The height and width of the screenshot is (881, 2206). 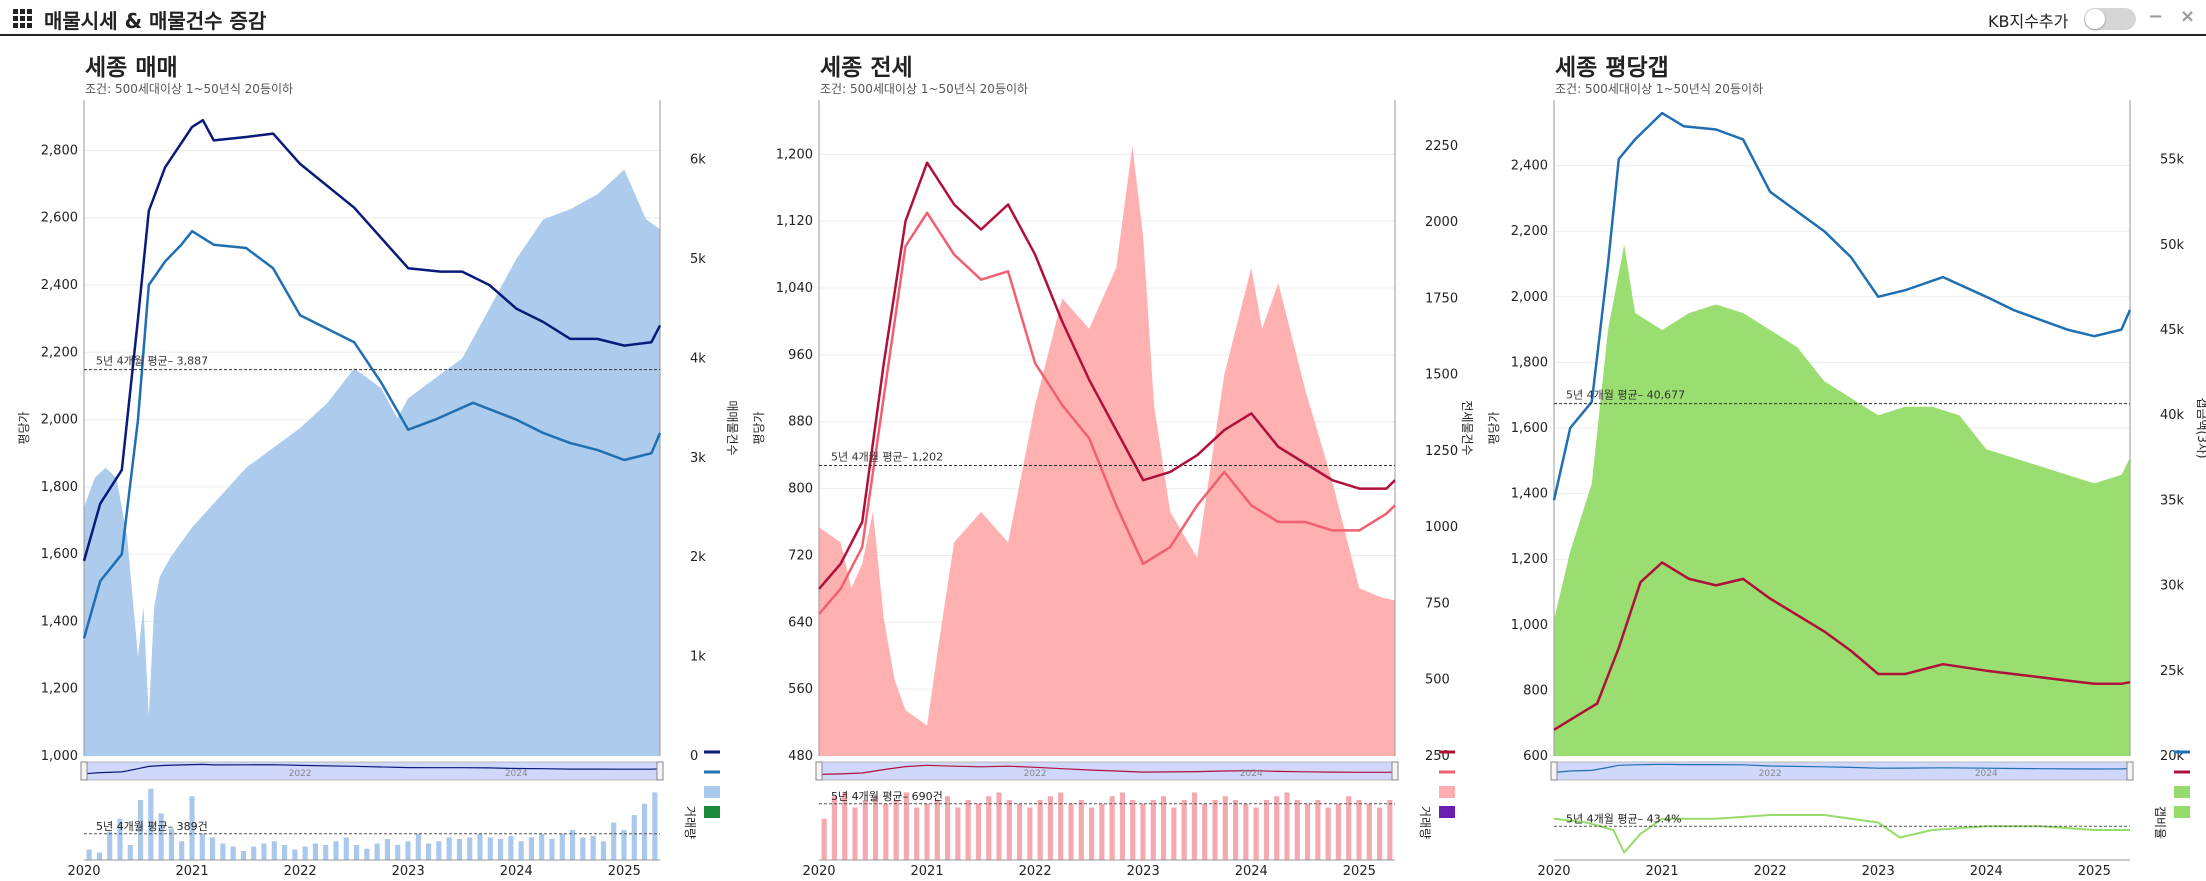 What do you see at coordinates (2182, 812) in the screenshot?
I see `legend-swatch` at bounding box center [2182, 812].